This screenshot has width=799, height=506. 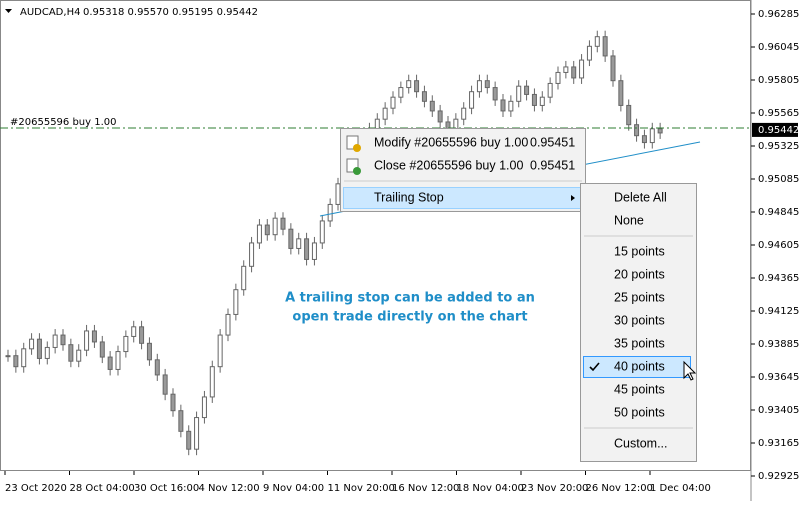 What do you see at coordinates (778, 47) in the screenshot?
I see `y-tick-label: 0.96045` at bounding box center [778, 47].